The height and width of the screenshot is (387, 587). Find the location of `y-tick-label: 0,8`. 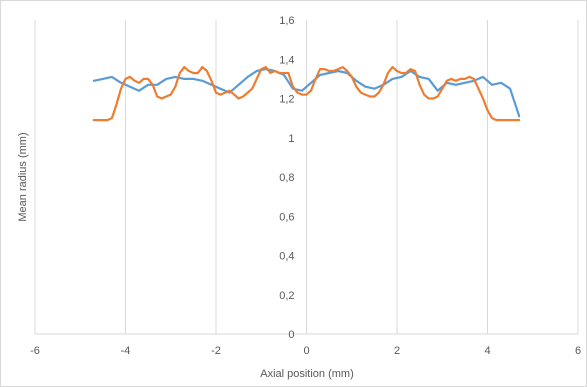

y-tick-label: 0,8 is located at coordinates (286, 178).